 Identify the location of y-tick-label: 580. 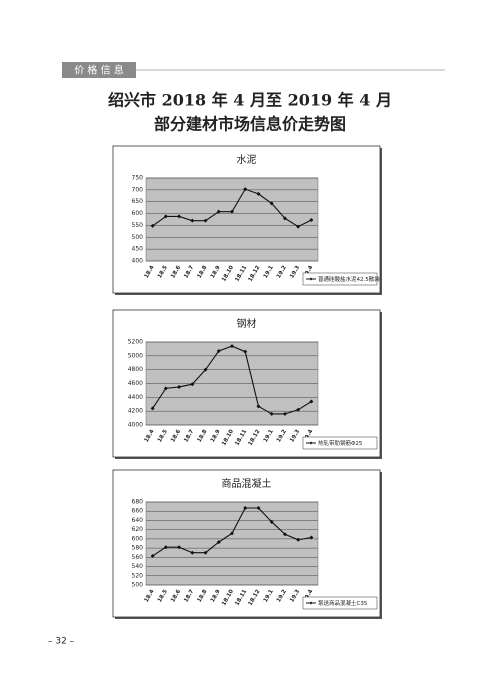
(138, 548).